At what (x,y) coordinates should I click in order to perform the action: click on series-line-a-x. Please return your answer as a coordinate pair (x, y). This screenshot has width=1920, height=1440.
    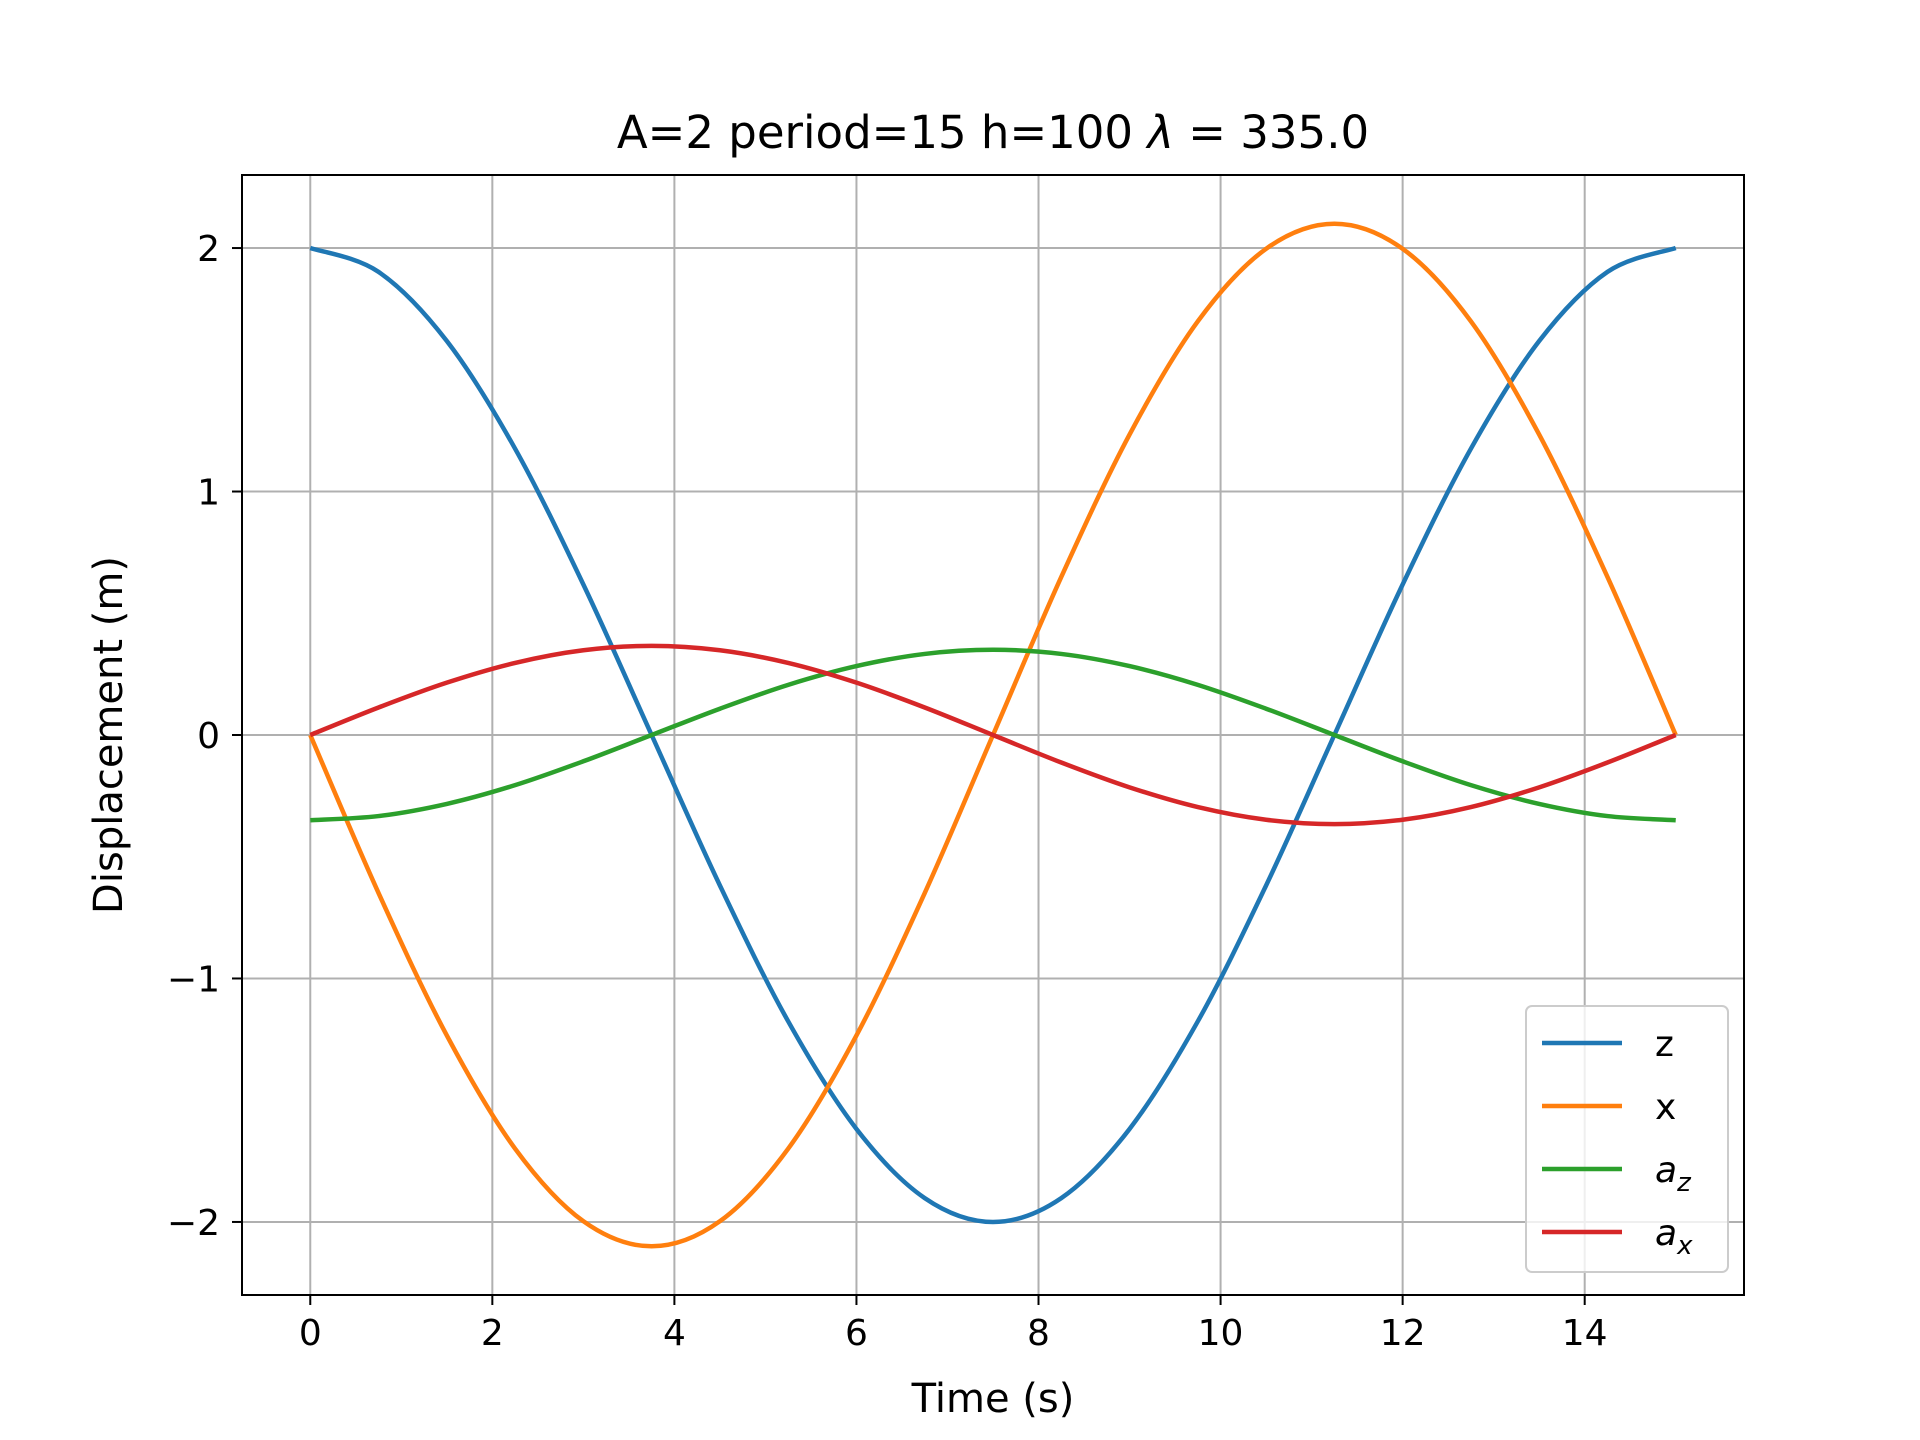
    Looking at the image, I should click on (993, 735).